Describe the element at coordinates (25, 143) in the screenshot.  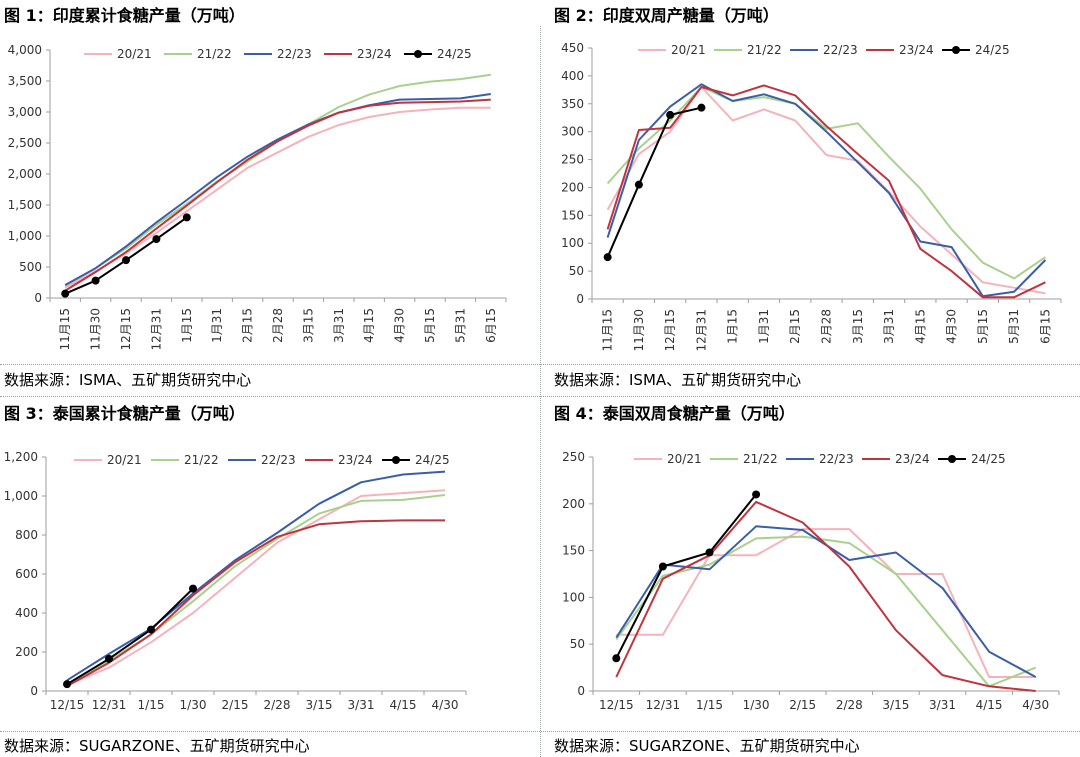
I see `y-tick-label: 2,500` at that location.